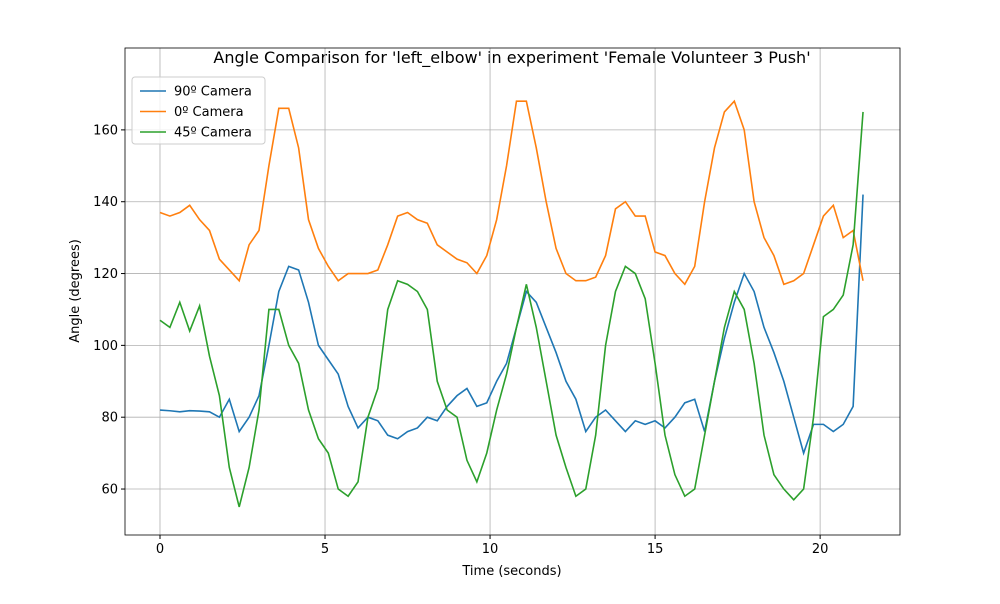 This screenshot has height=604, width=1000. I want to click on y-tick-label: 60, so click(109, 490).